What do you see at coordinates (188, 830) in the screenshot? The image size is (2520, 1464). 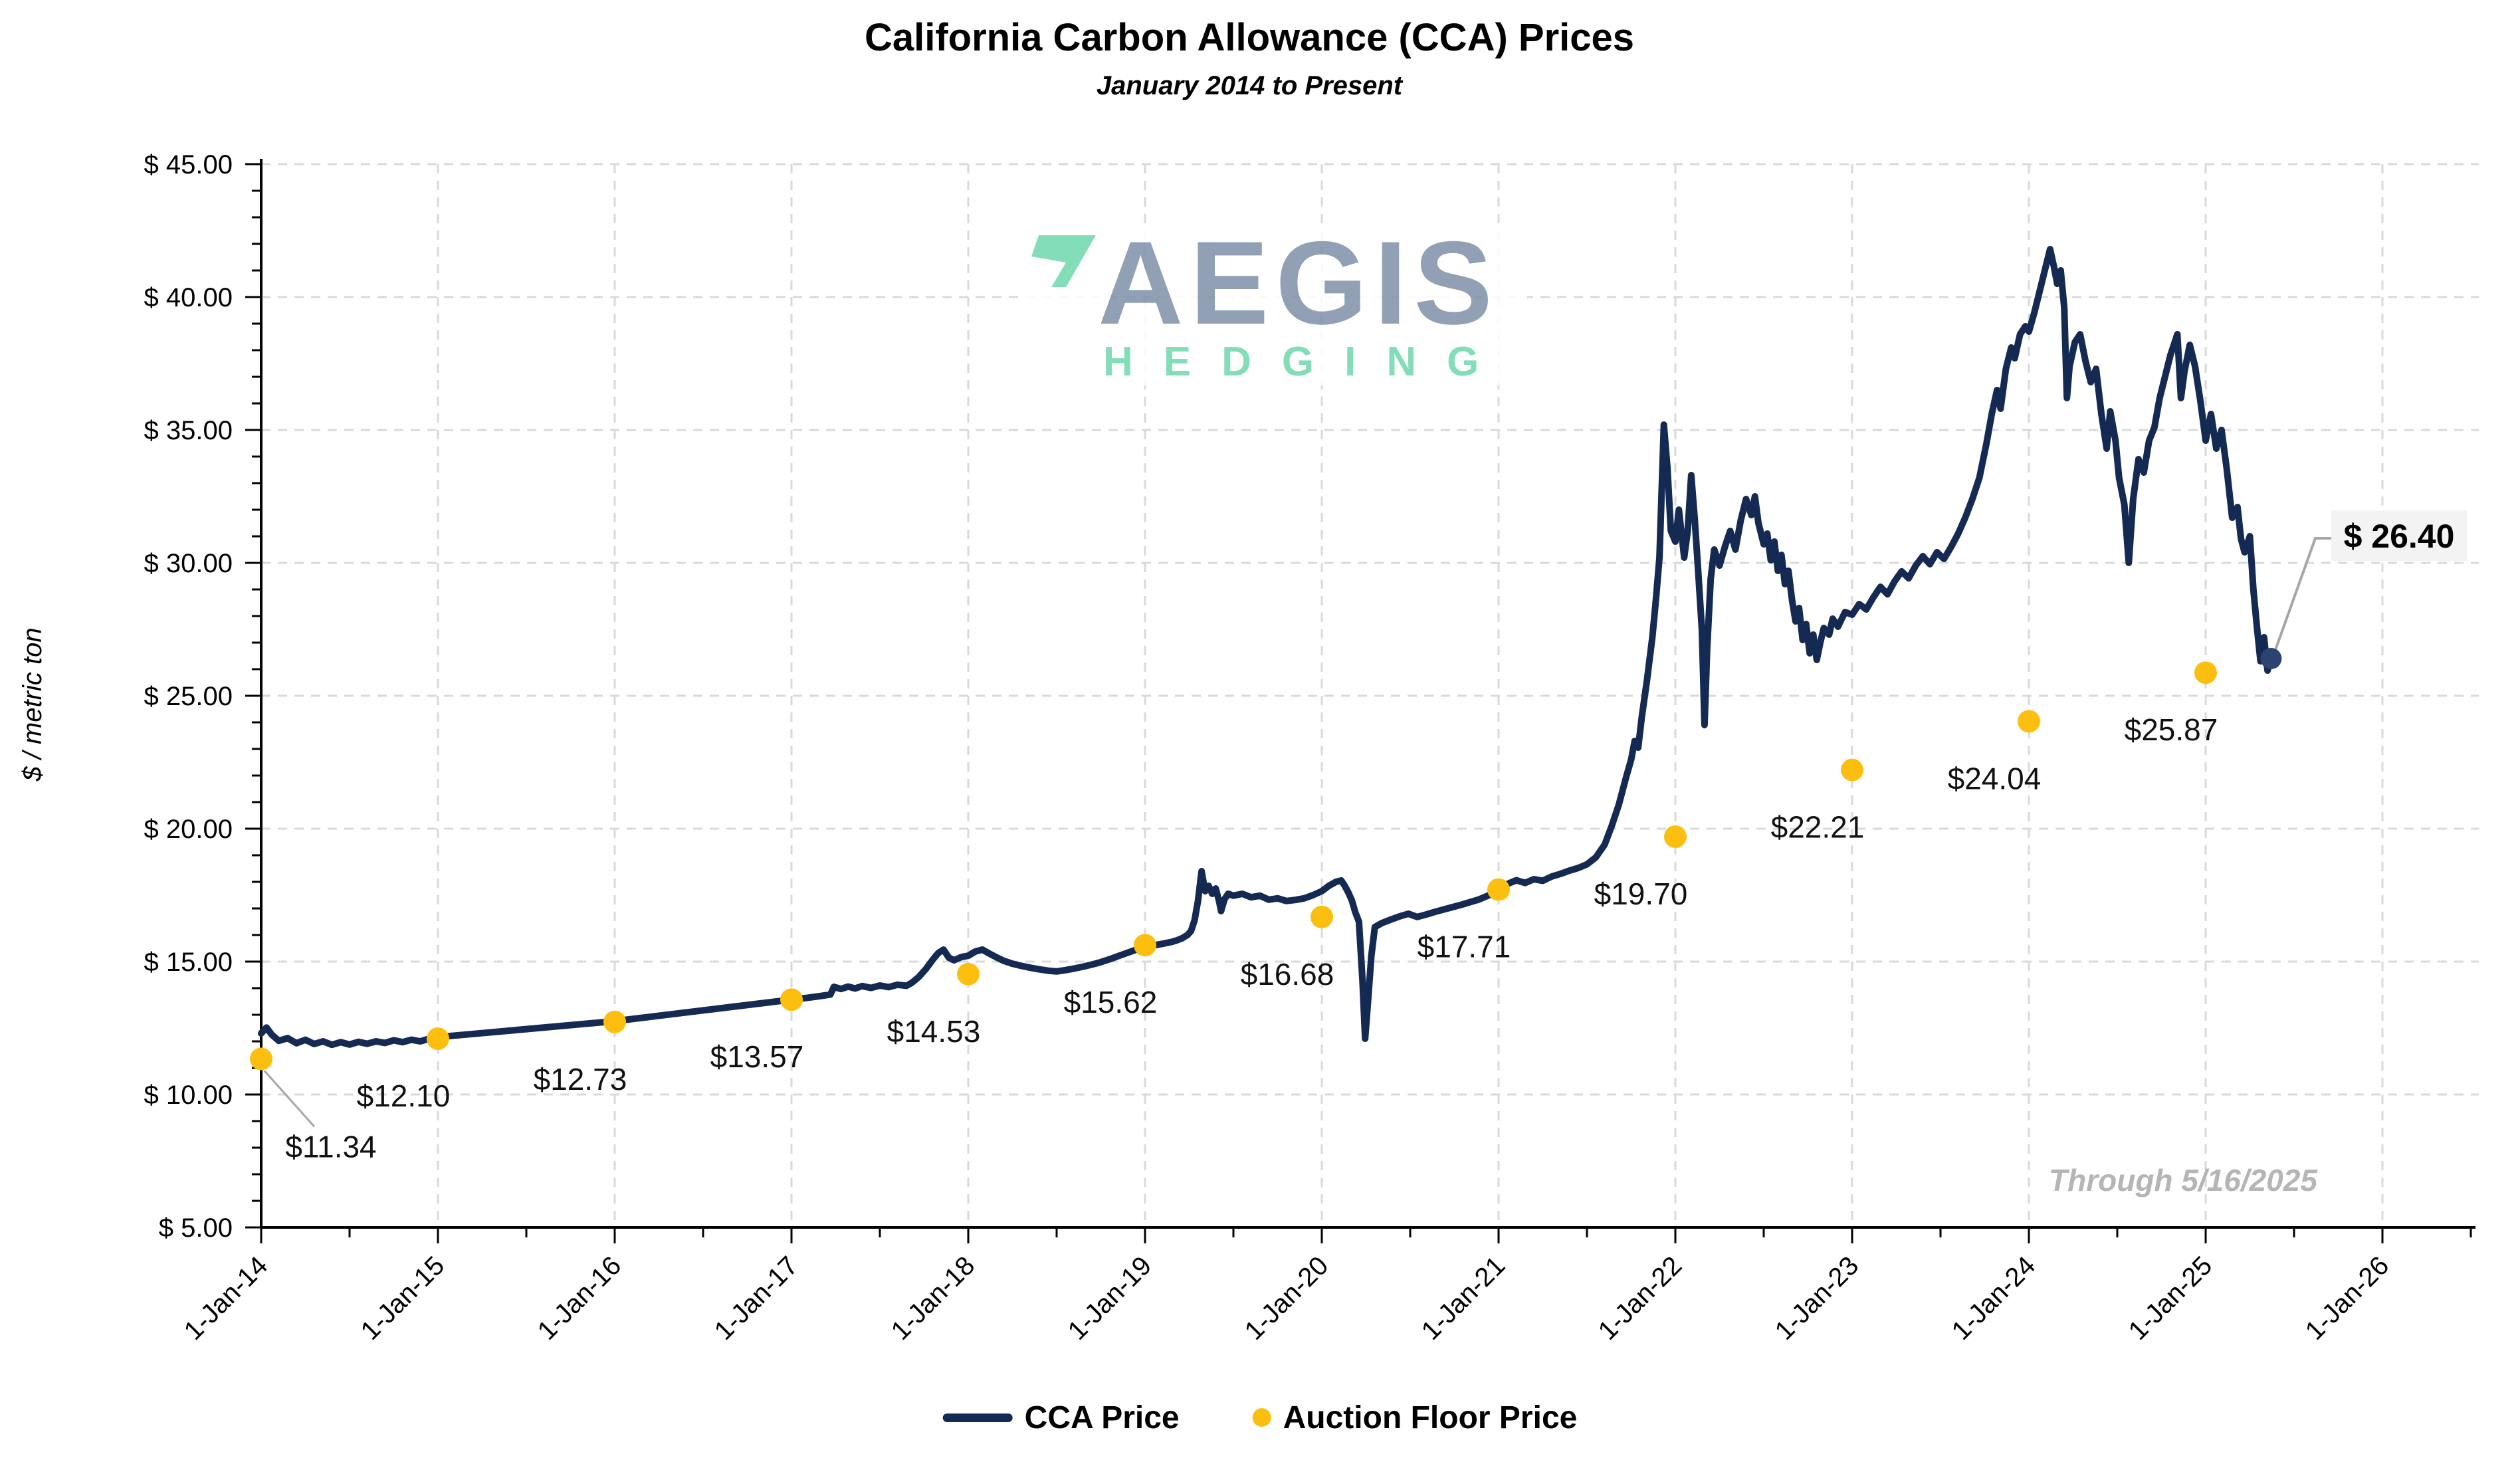 I see `y-tick-label: $ 20.00` at bounding box center [188, 830].